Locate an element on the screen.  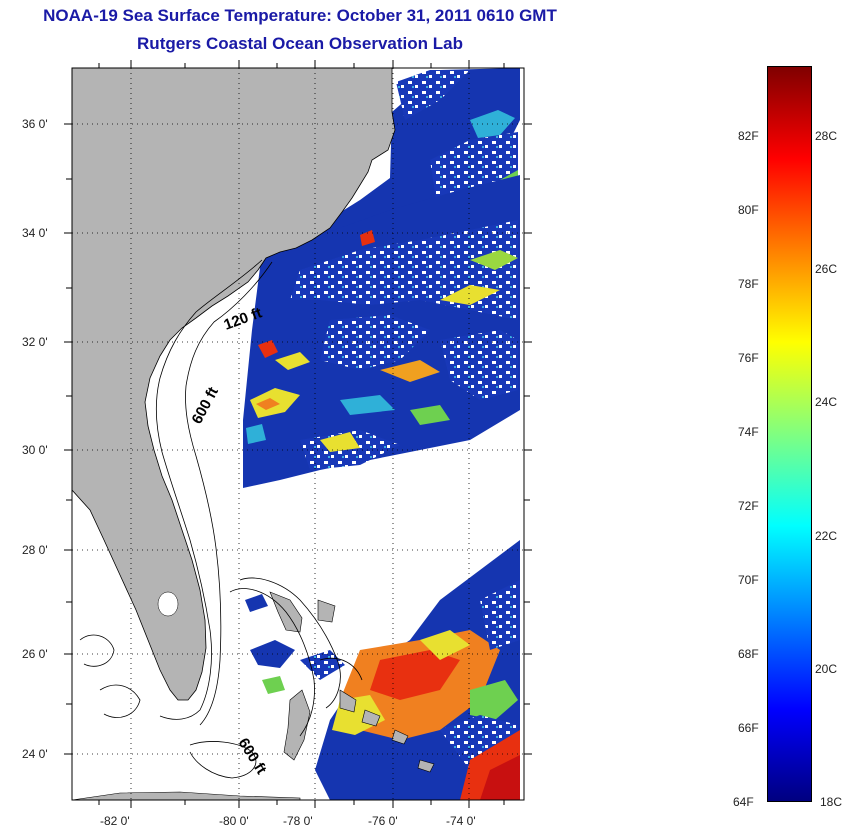
colorbar-label-80f: 80F is located at coordinates (748, 210).